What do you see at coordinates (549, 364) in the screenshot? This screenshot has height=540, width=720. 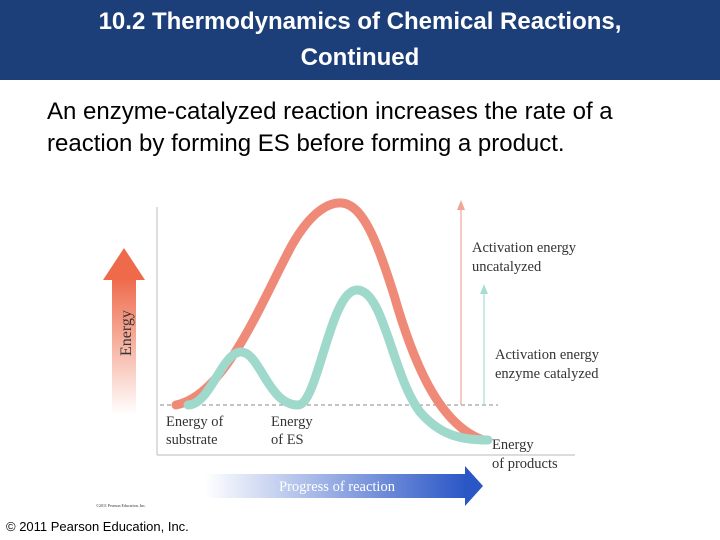 I see `label-activation-catalyzed: Activation energy enzyme catalyzed` at bounding box center [549, 364].